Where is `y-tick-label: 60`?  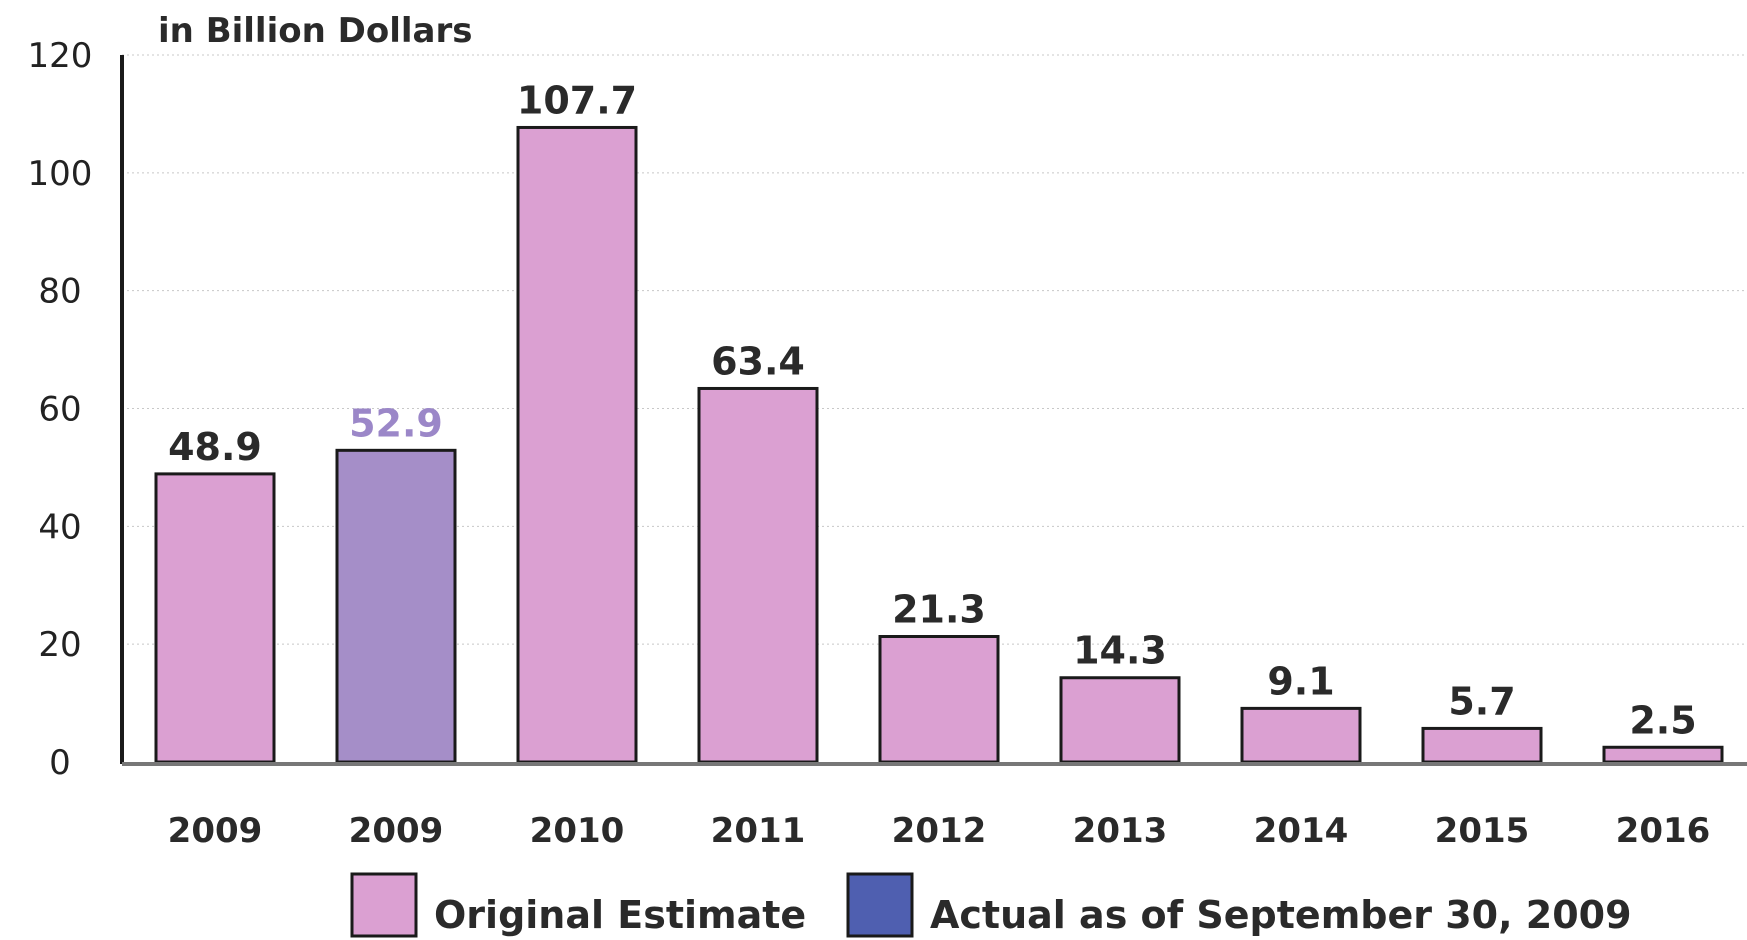 y-tick-label: 60 is located at coordinates (59, 410).